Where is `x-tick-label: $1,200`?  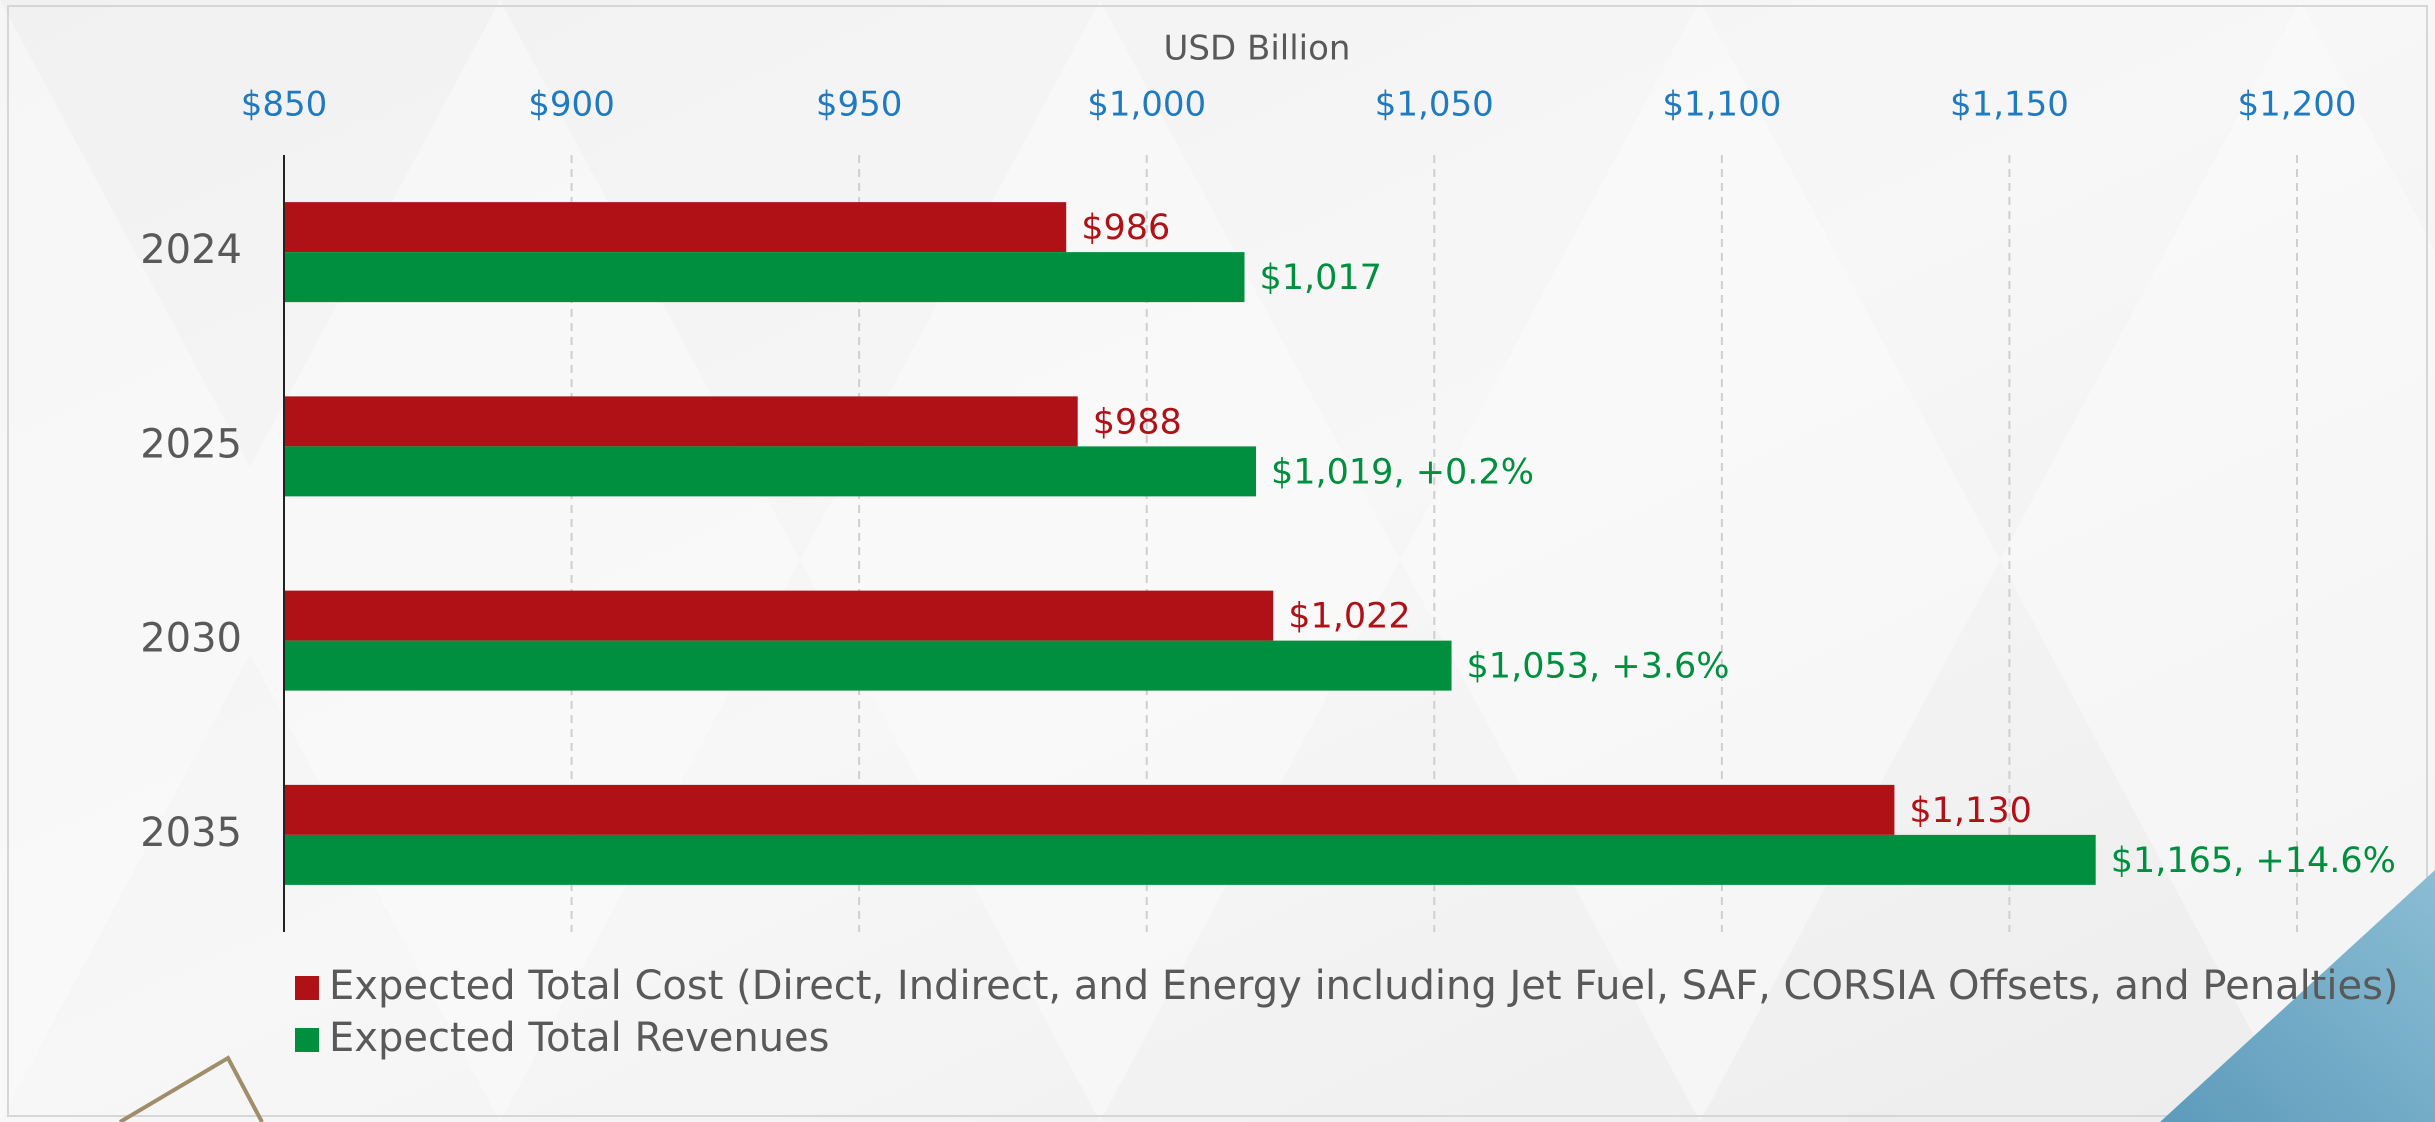 x-tick-label: $1,200 is located at coordinates (2297, 105).